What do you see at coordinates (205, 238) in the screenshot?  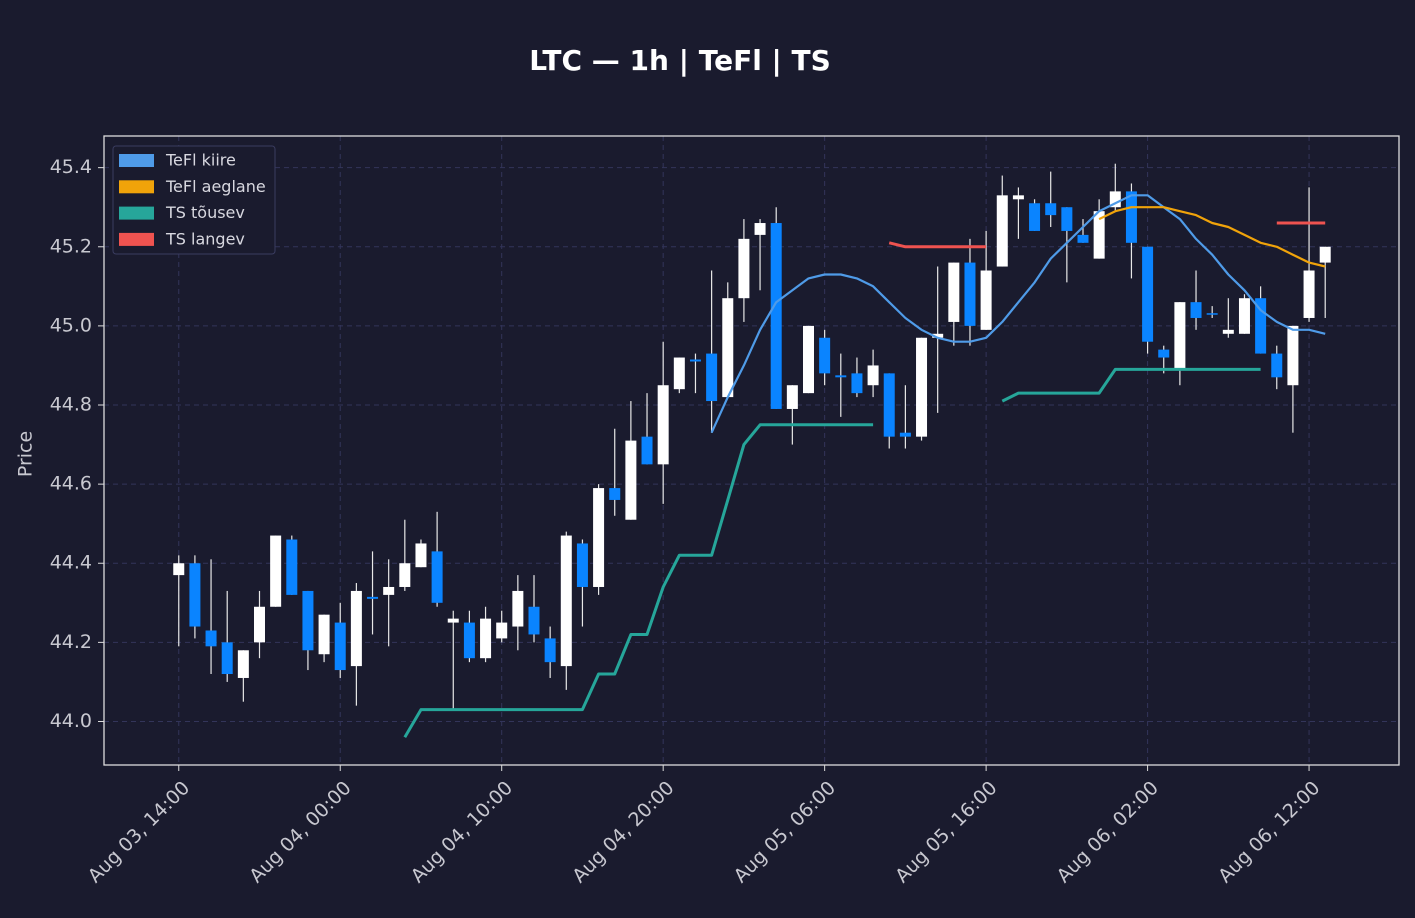 I see `legend-label: TS langev` at bounding box center [205, 238].